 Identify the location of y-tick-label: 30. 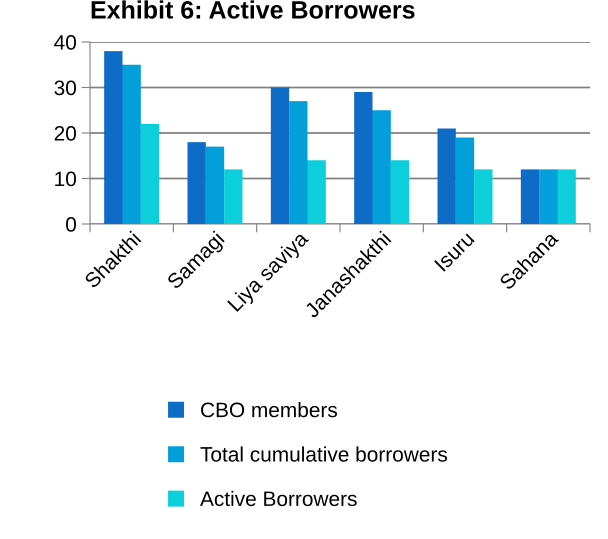
(65, 88).